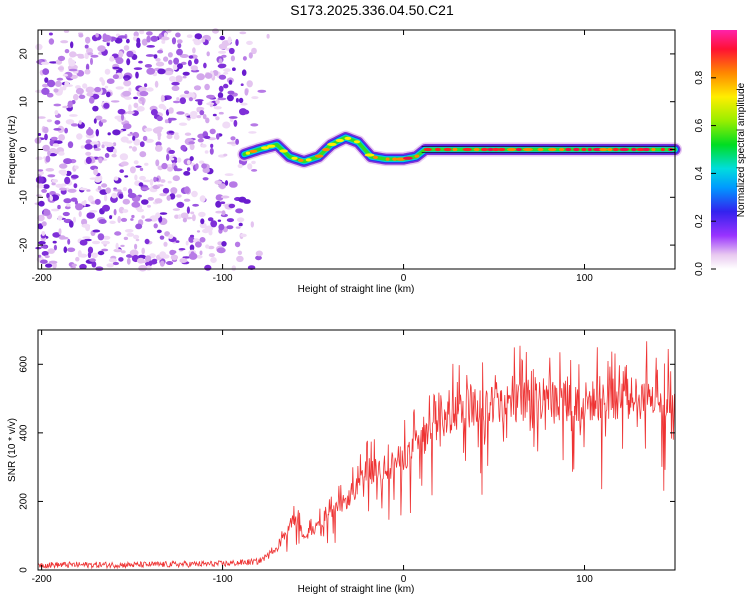 The width and height of the screenshot is (750, 600). I want to click on colorbar-tick-label: 0.2, so click(699, 221).